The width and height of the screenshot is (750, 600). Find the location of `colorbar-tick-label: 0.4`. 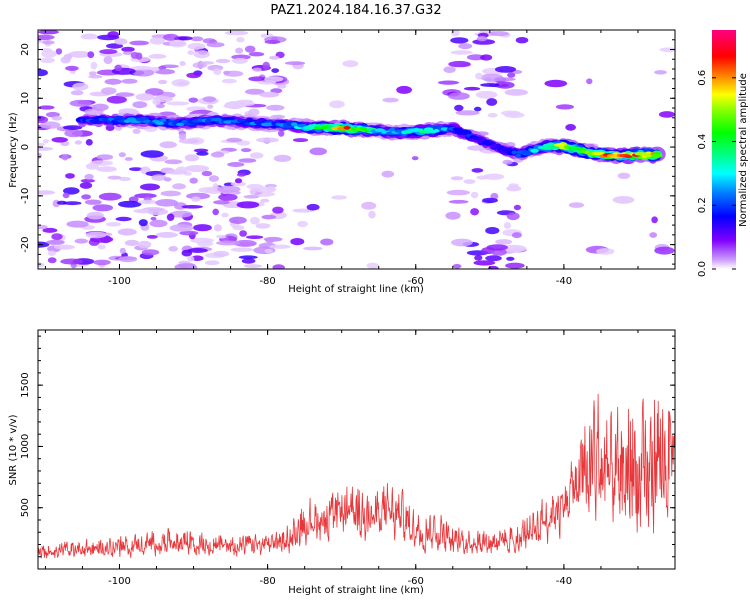

colorbar-tick-label: 0.4 is located at coordinates (702, 142).